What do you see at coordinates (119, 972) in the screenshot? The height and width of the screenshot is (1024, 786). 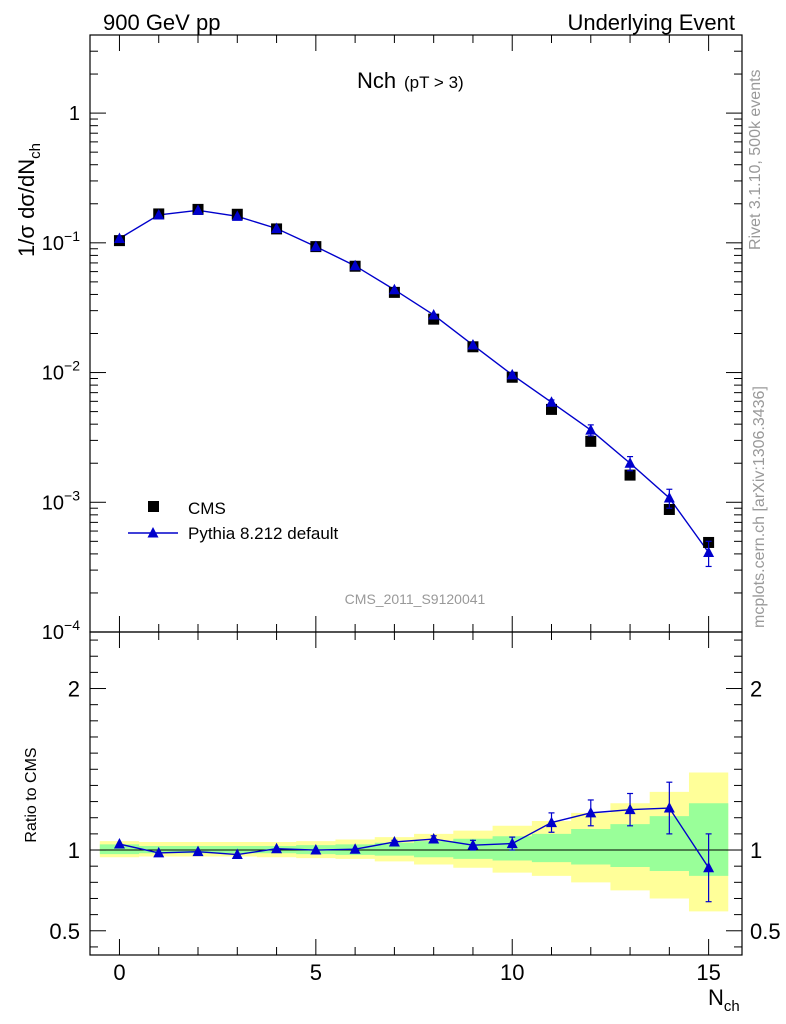 I see `x-tick-label: 0` at bounding box center [119, 972].